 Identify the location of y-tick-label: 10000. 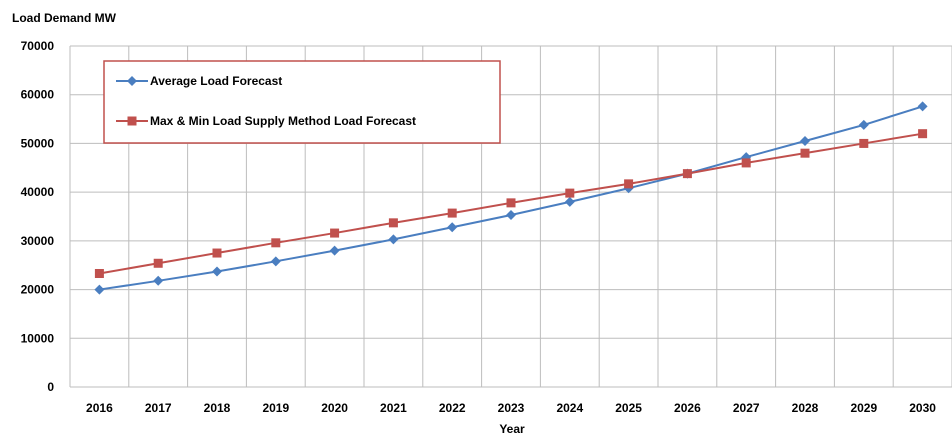
(38, 338).